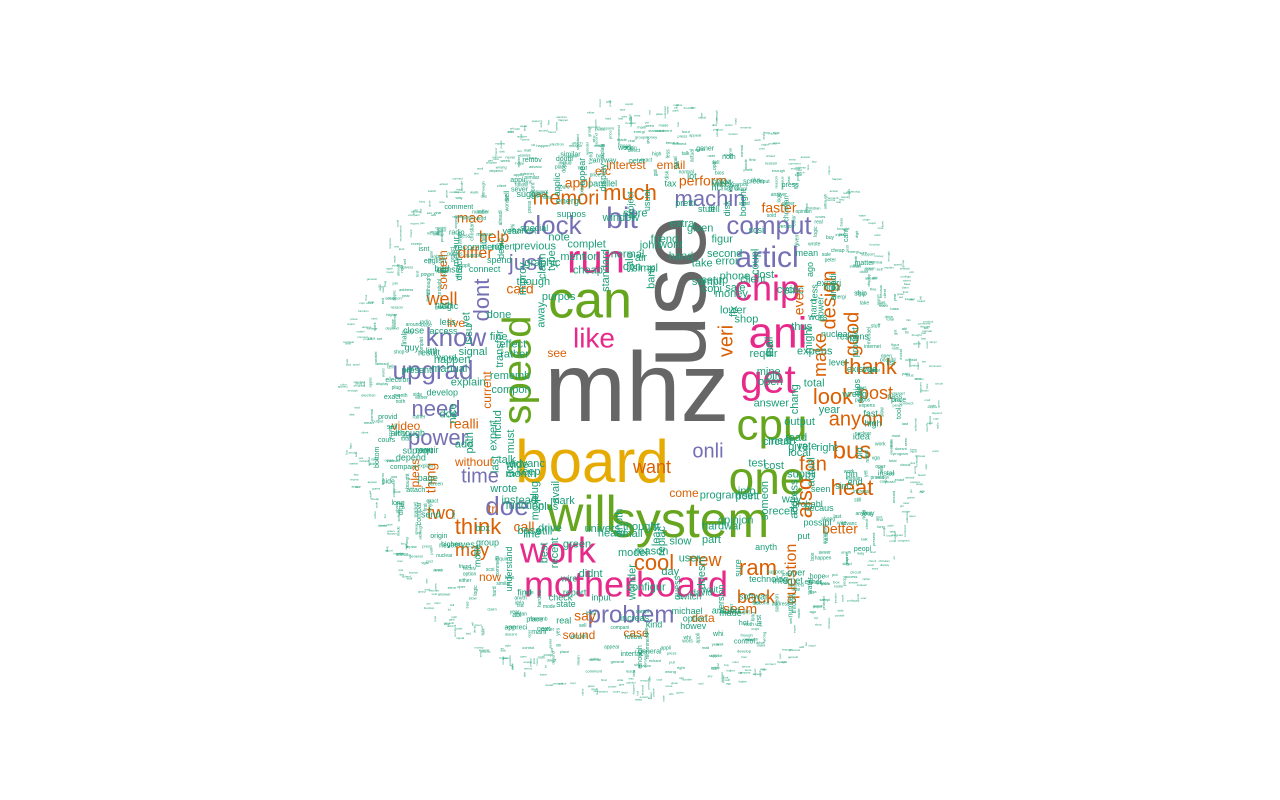  Describe the element at coordinates (451, 545) in the screenshot. I see `word-higher: higher` at that location.